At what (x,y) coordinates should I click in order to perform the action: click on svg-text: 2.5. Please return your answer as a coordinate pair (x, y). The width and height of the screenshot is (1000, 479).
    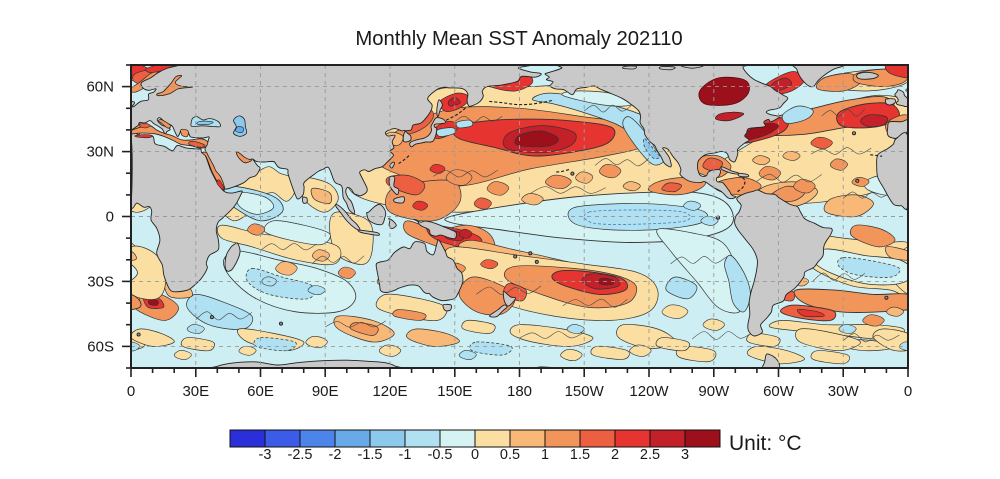
    Looking at the image, I should click on (650, 455).